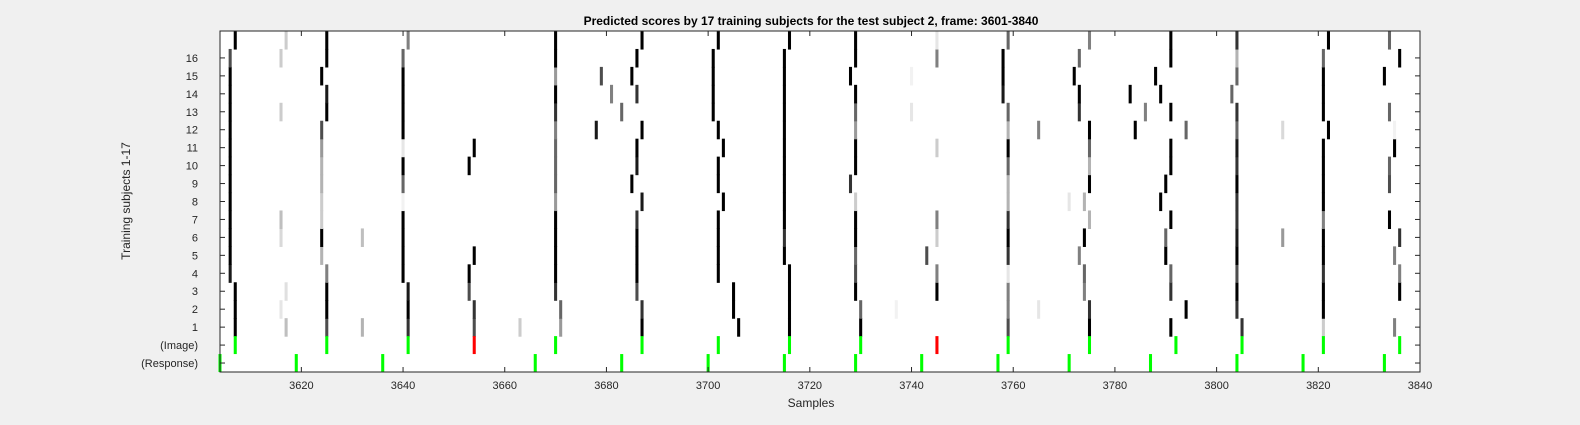 This screenshot has width=1580, height=425. Describe the element at coordinates (179, 346) in the screenshot. I see `y-tick-label: (Image)` at that location.